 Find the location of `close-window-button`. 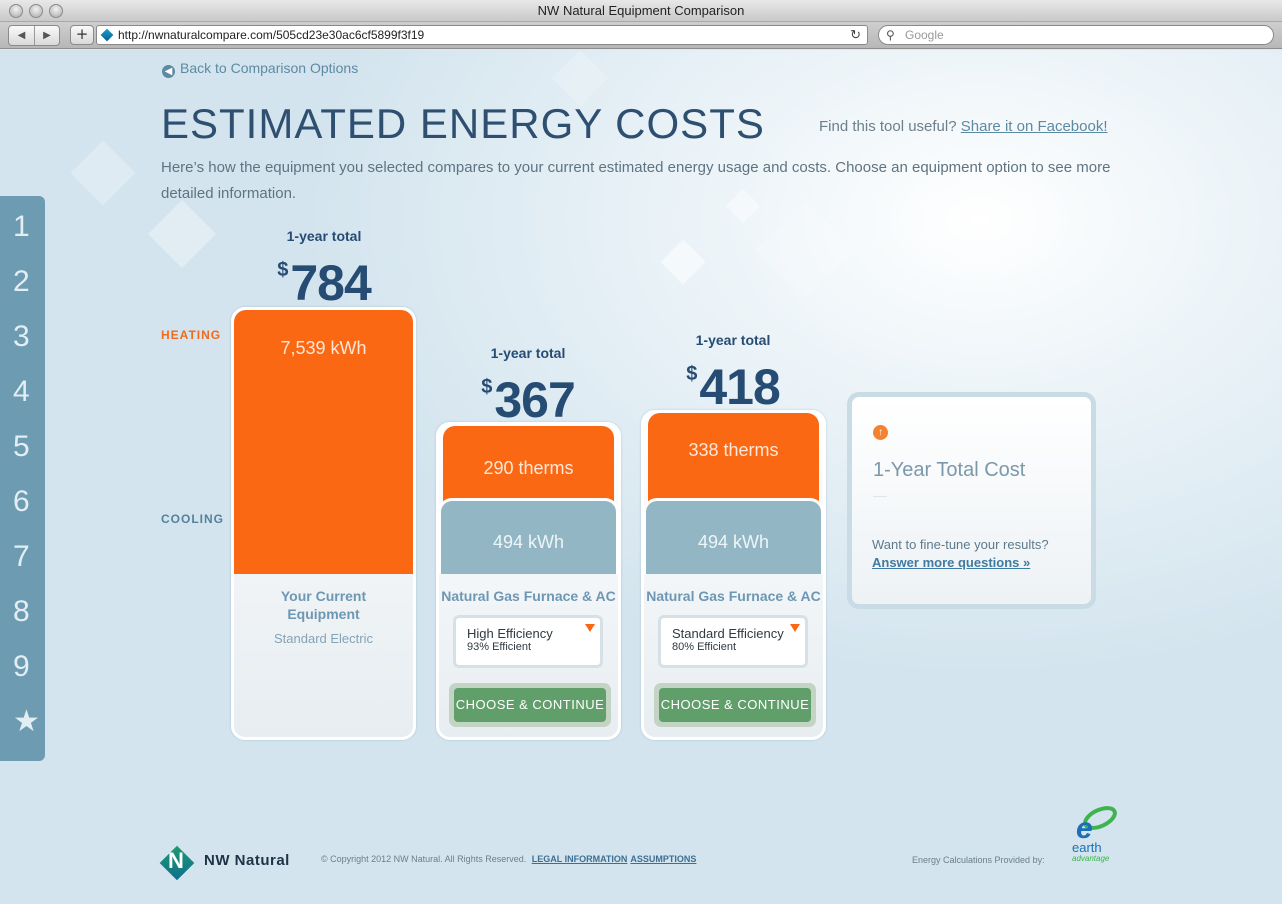

close-window-button is located at coordinates (16, 11).